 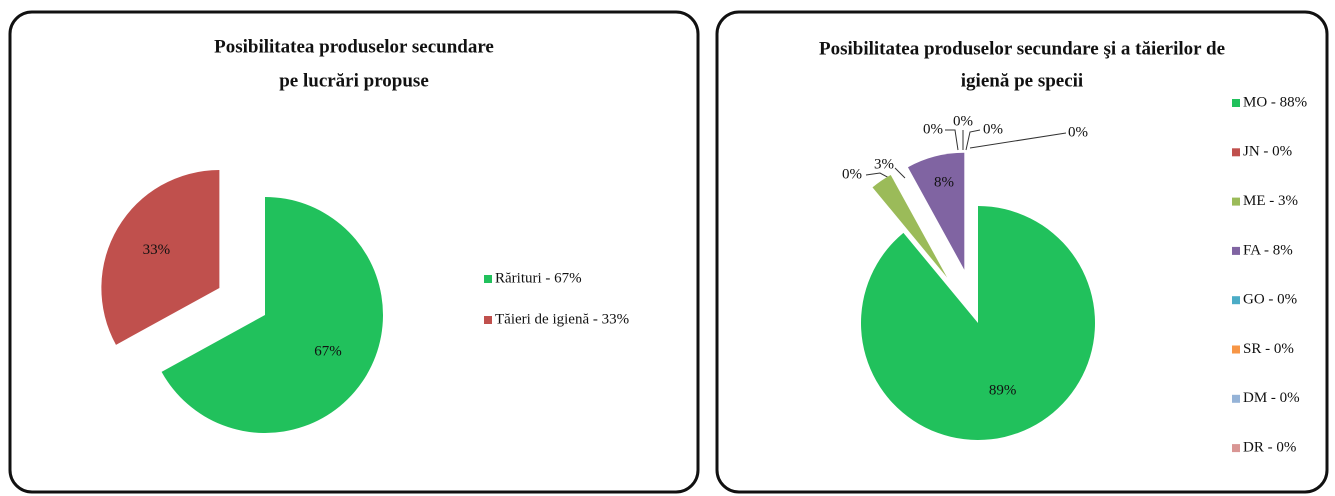 What do you see at coordinates (1275, 102) in the screenshot?
I see `legend-label: MO - 88%` at bounding box center [1275, 102].